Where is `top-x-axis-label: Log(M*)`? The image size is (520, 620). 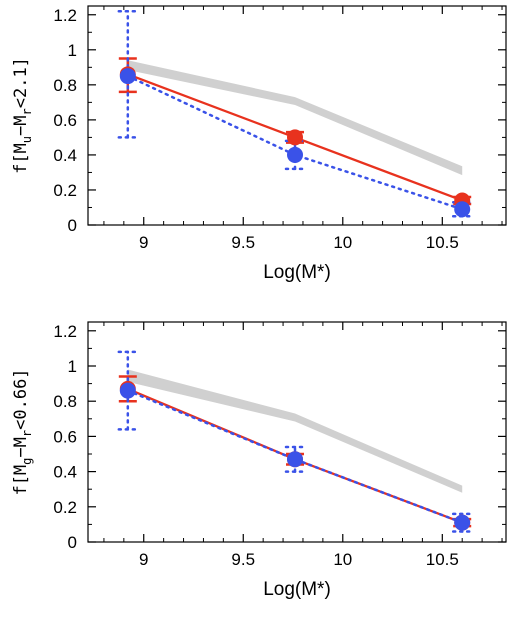 top-x-axis-label: Log(M*) is located at coordinates (297, 272).